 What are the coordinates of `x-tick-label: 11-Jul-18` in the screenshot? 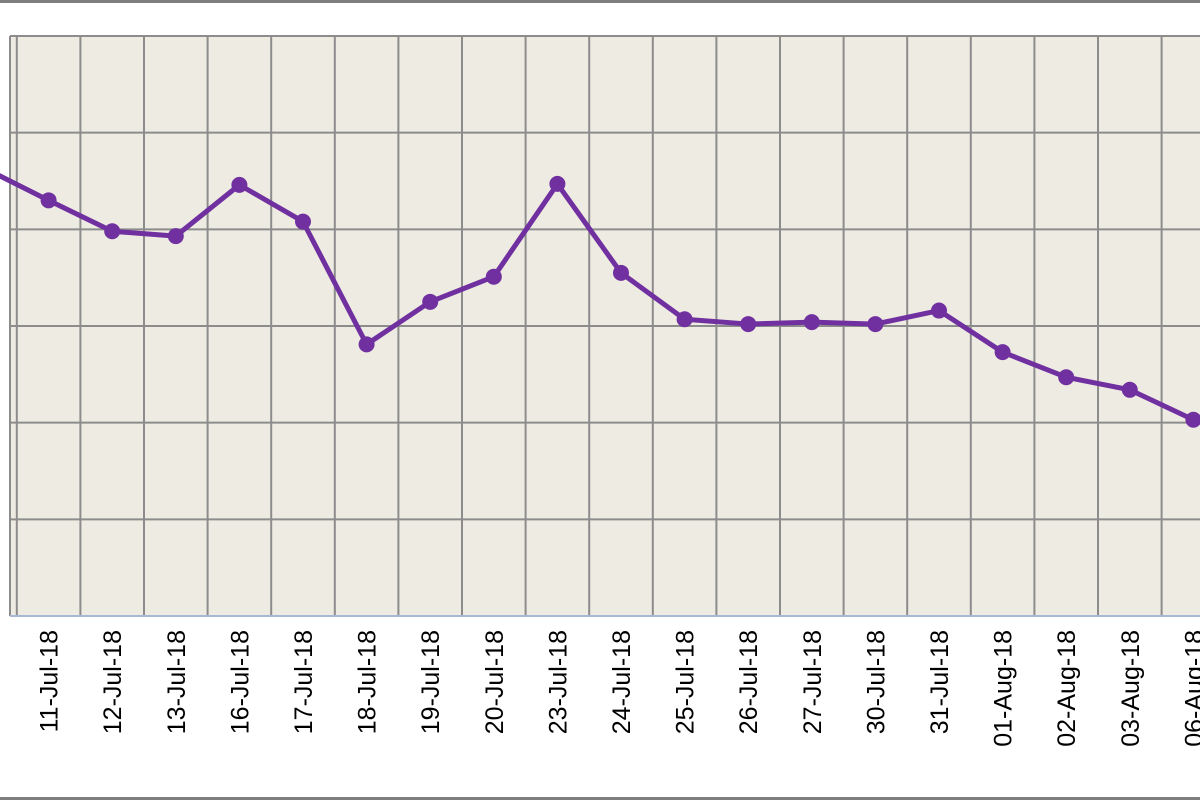 It's located at (50, 681).